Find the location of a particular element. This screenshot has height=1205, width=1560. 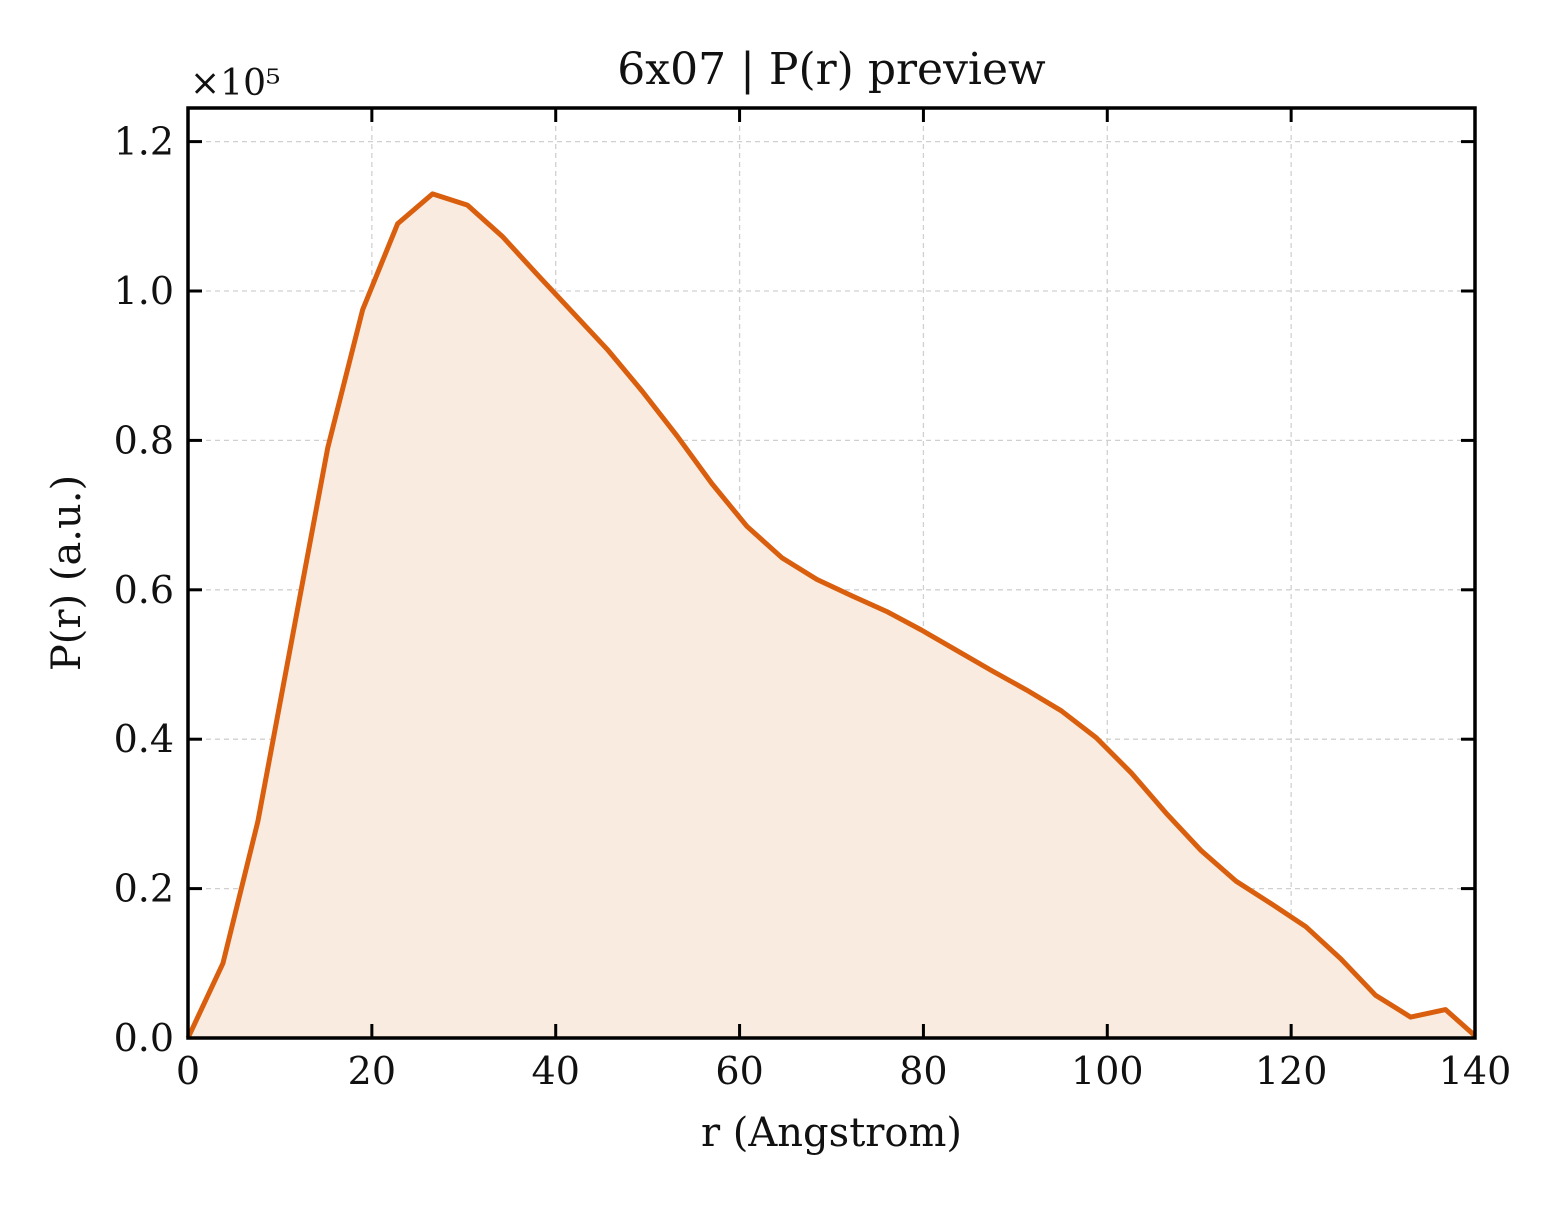

x-axis-label: r (Angstrom) is located at coordinates (831, 1133).